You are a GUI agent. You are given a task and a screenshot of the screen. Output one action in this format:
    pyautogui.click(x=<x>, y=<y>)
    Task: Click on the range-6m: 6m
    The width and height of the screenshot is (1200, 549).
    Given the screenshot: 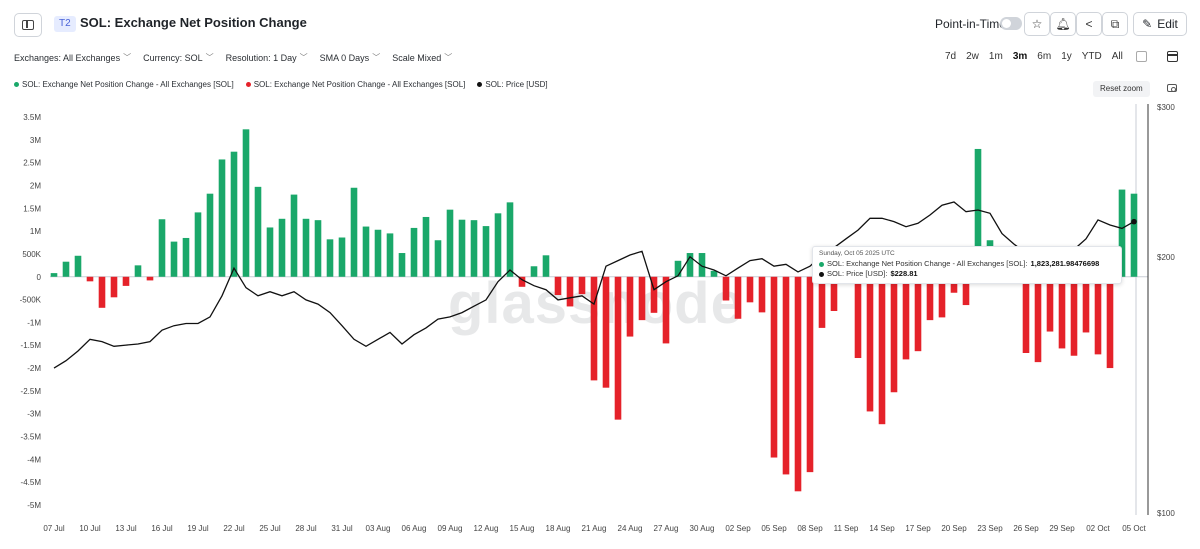 What is the action you would take?
    pyautogui.click(x=1044, y=56)
    